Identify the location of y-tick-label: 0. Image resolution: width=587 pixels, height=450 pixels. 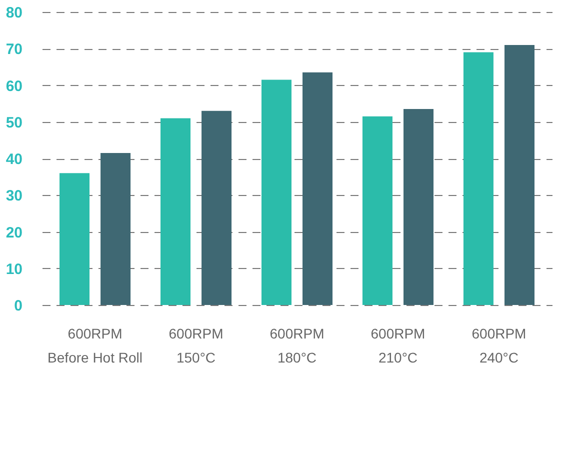
(18, 306).